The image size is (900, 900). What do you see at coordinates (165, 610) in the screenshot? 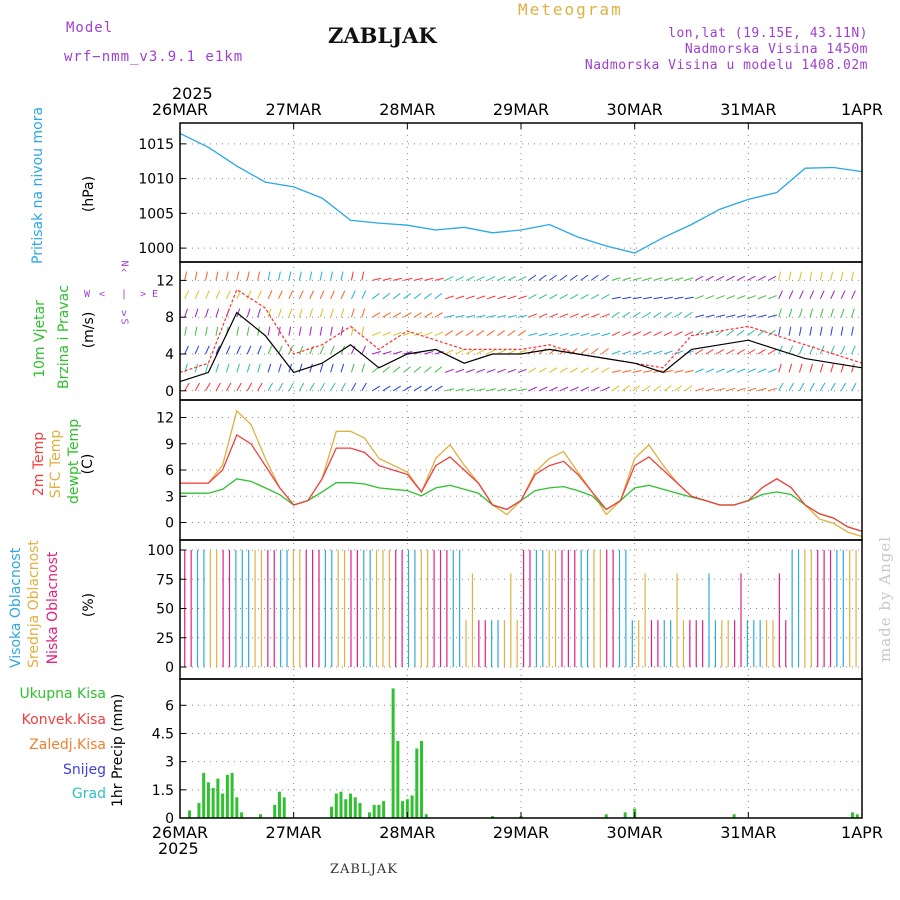
I see `cloud-tick-label: 50` at bounding box center [165, 610].